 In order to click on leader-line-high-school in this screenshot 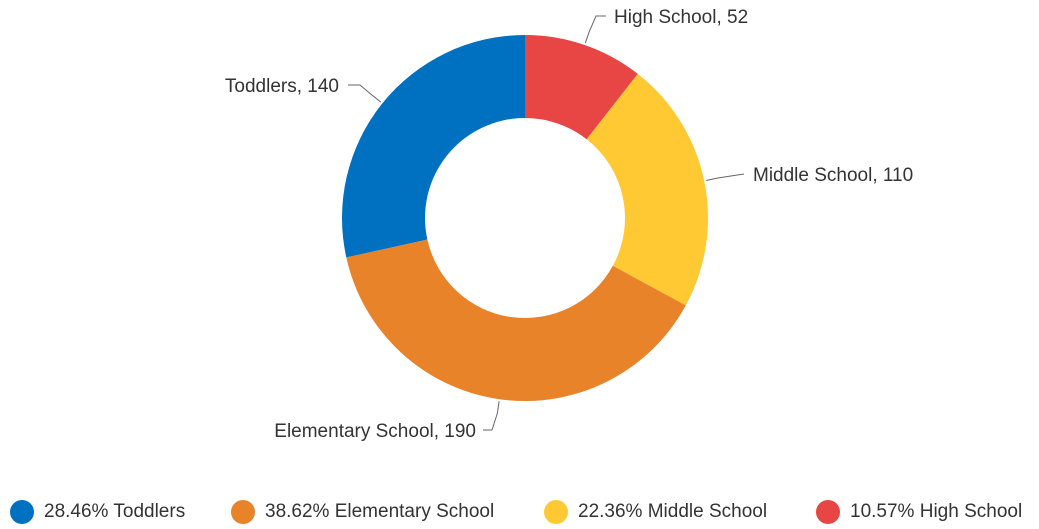, I will do `click(595, 29)`.